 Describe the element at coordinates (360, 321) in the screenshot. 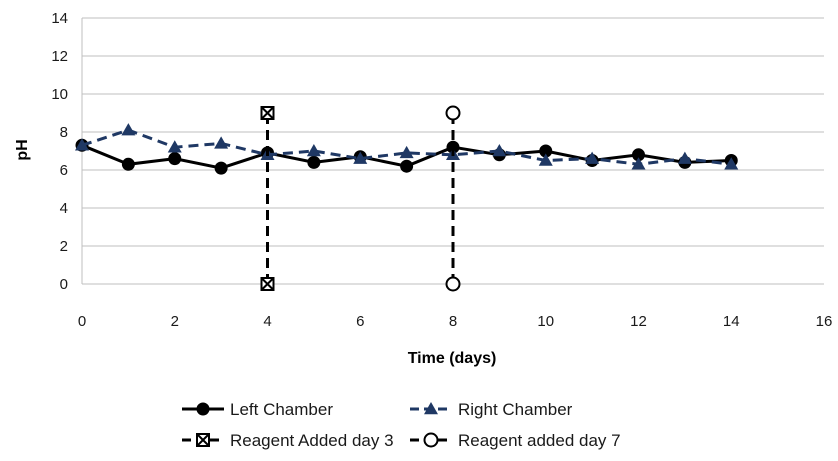

I see `x-tick-label: 6` at that location.